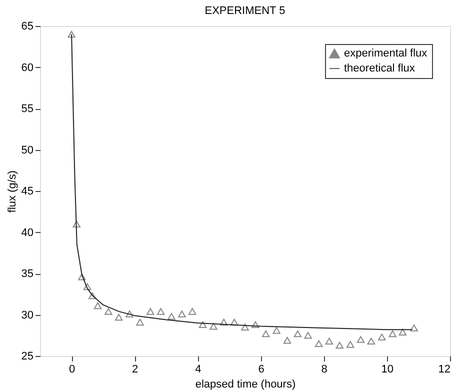 This screenshot has width=469, height=392. I want to click on x-tick-label: 0, so click(72, 370).